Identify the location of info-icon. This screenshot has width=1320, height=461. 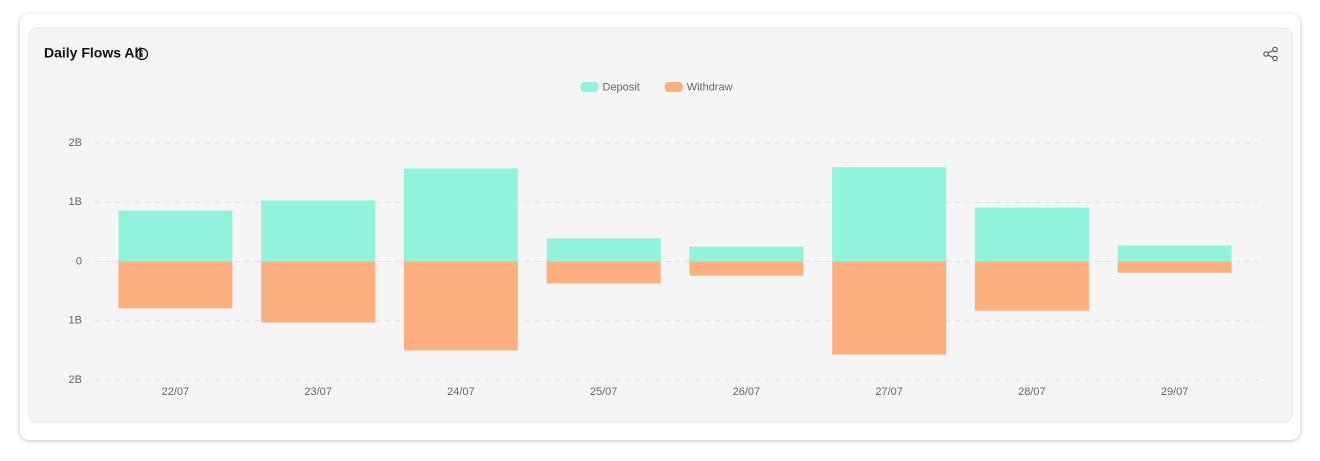
(142, 54).